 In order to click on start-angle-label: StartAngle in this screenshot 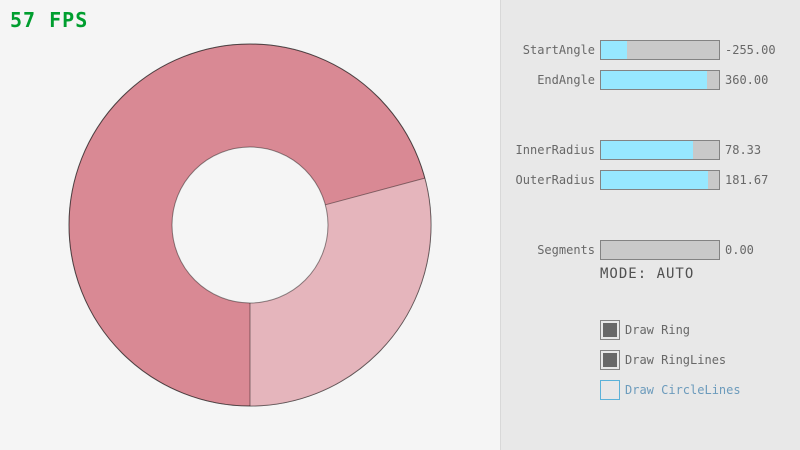, I will do `click(558, 50)`.